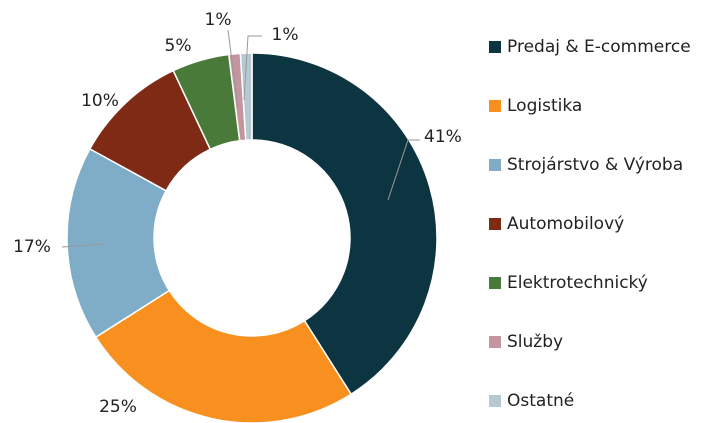 The height and width of the screenshot is (423, 707). Describe the element at coordinates (540, 401) in the screenshot. I see `legend-label: Ostatné` at that location.